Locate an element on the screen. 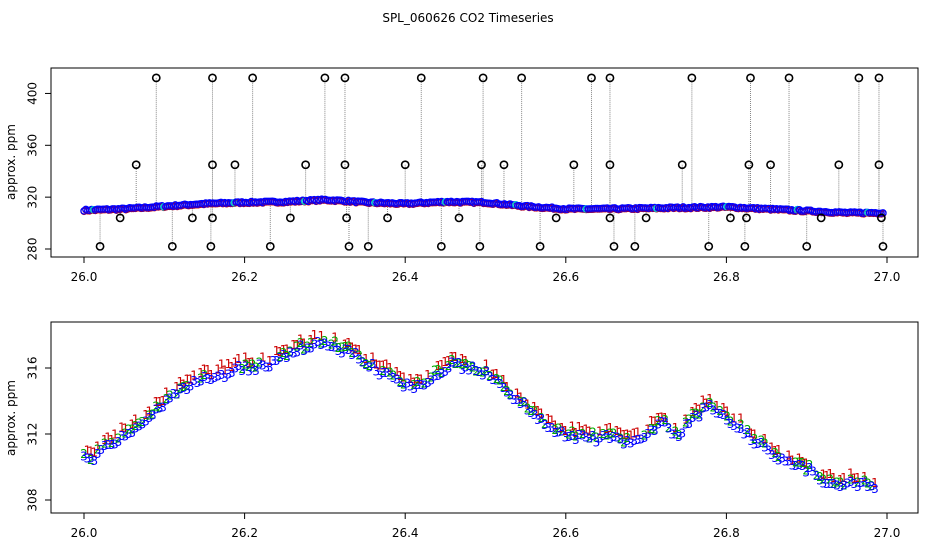 The width and height of the screenshot is (936, 540). x-tick-label: 26.2 is located at coordinates (244, 277).